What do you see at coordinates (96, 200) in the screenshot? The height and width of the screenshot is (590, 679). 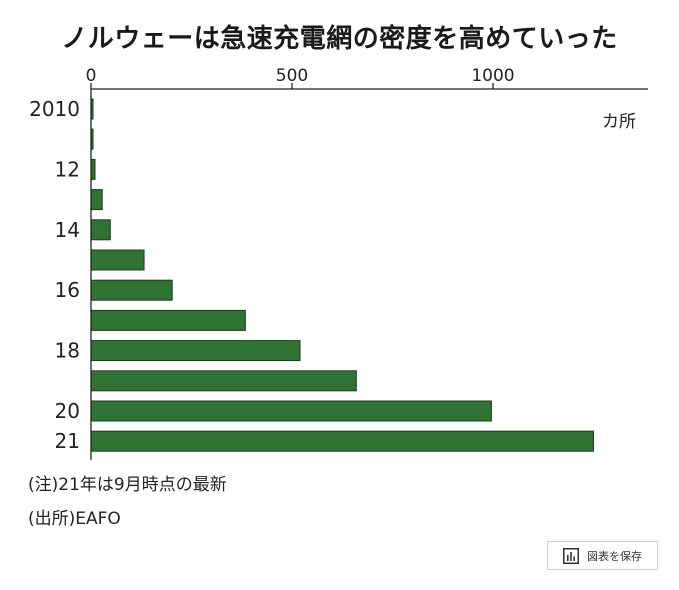 I see `bar-2013` at bounding box center [96, 200].